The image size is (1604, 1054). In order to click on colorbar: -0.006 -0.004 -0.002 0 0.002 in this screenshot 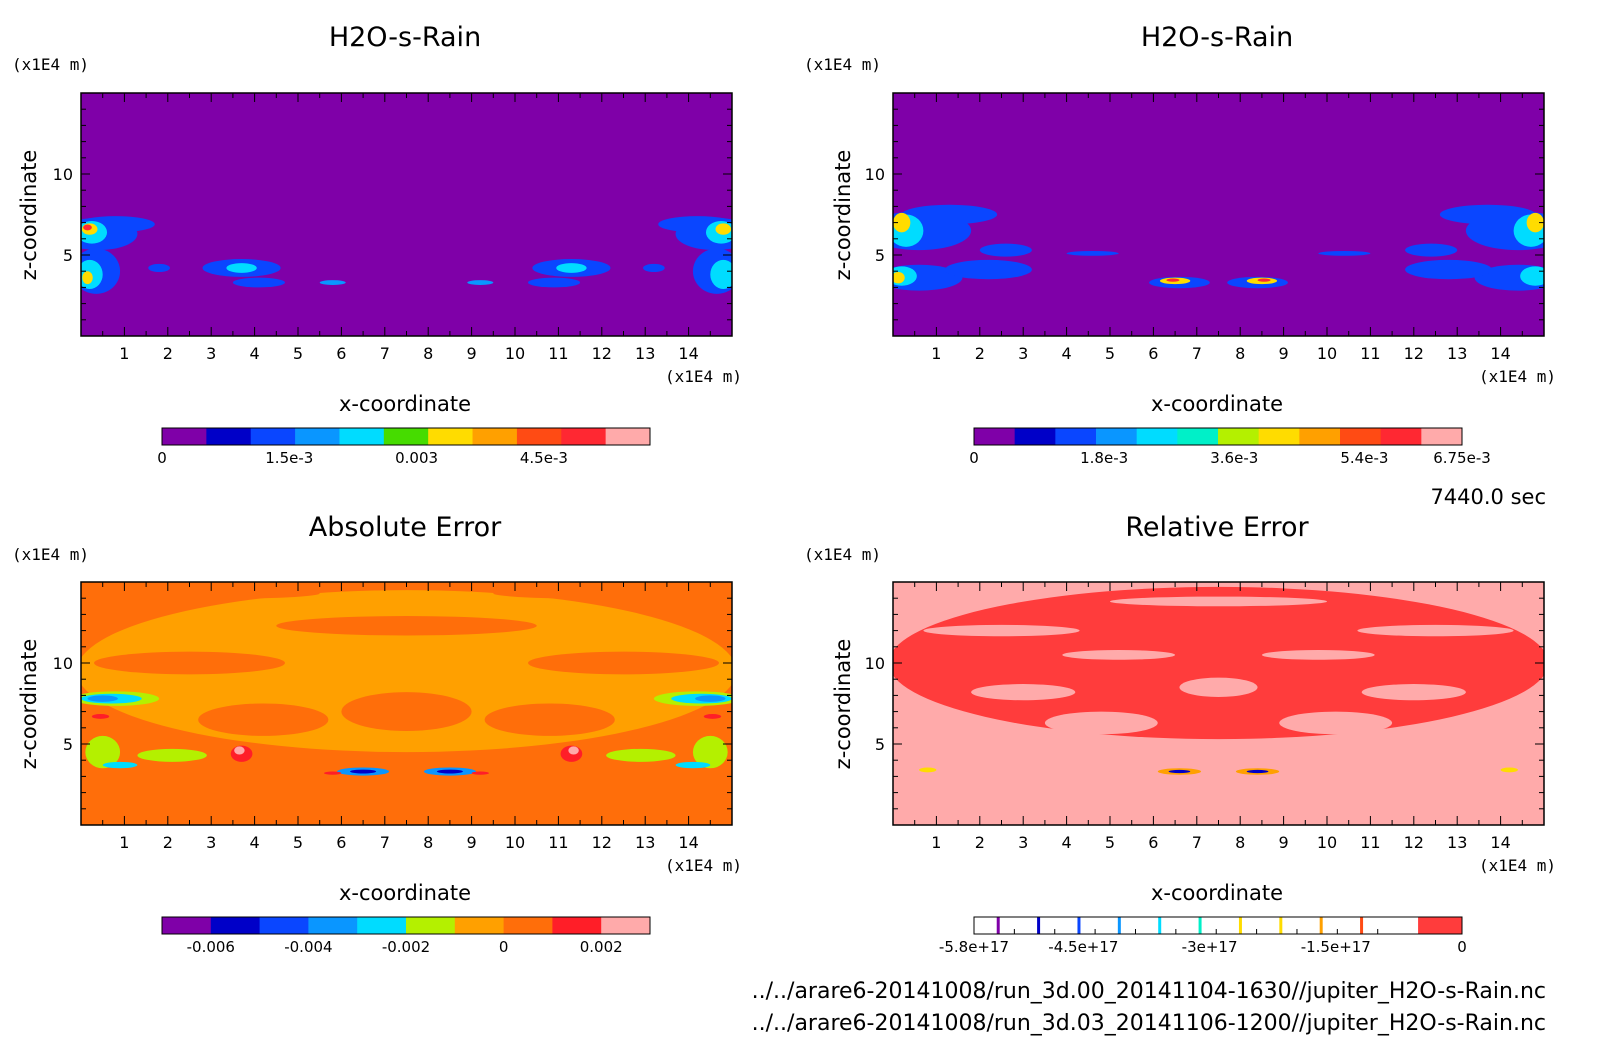, I will do `click(406, 936)`.